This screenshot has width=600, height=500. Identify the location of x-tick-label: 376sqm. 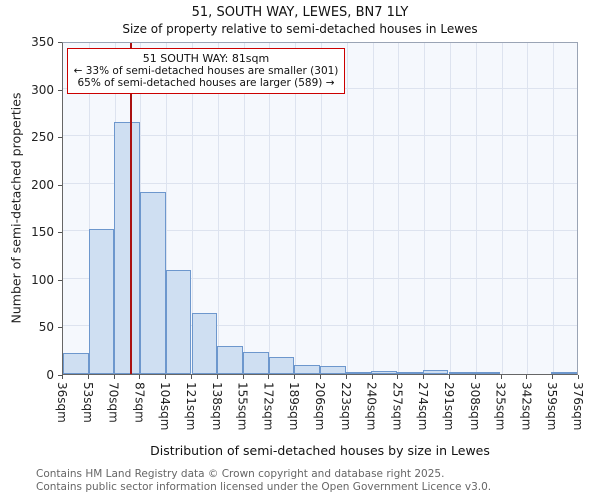
(578, 406).